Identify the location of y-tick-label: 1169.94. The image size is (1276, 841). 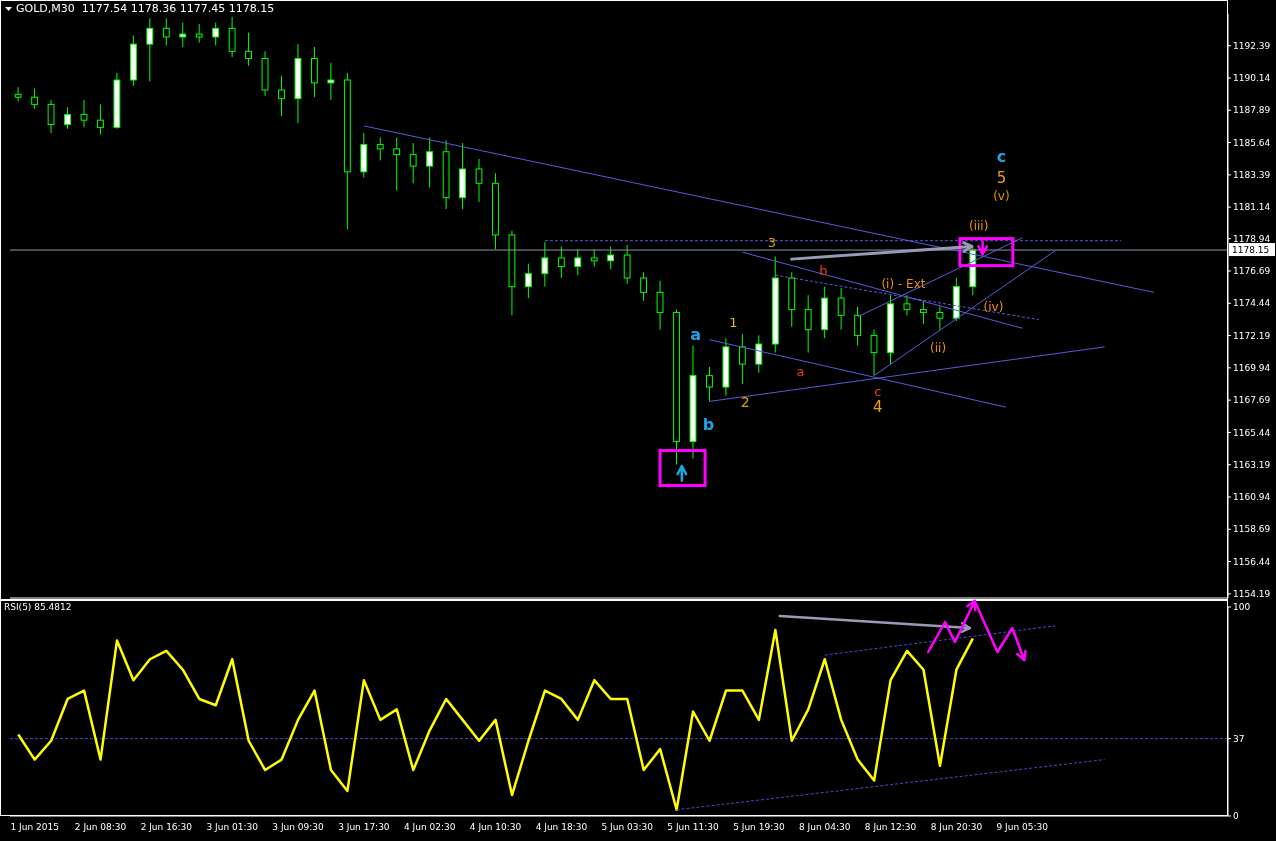
(1252, 368).